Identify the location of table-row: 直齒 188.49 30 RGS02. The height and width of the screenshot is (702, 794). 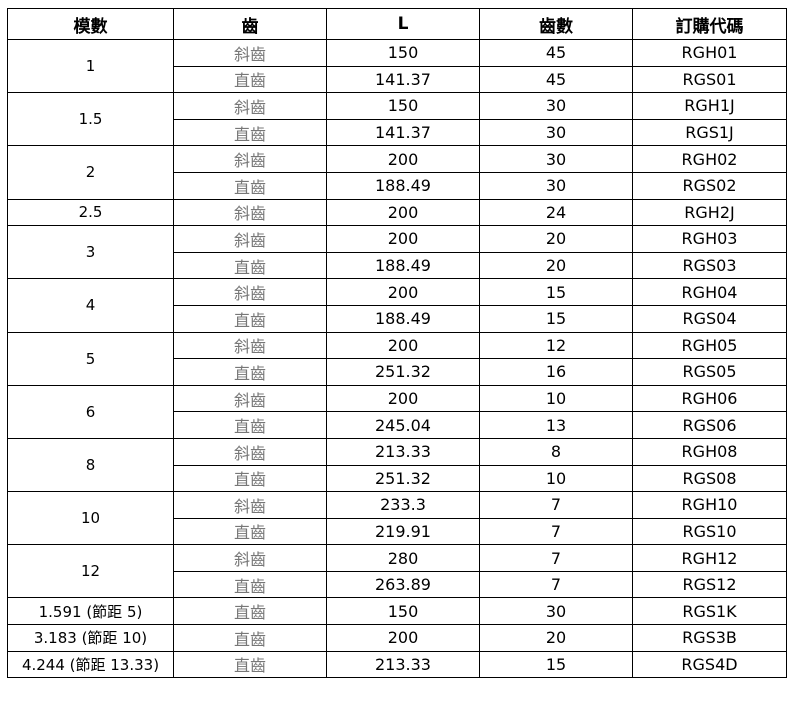
(397, 185).